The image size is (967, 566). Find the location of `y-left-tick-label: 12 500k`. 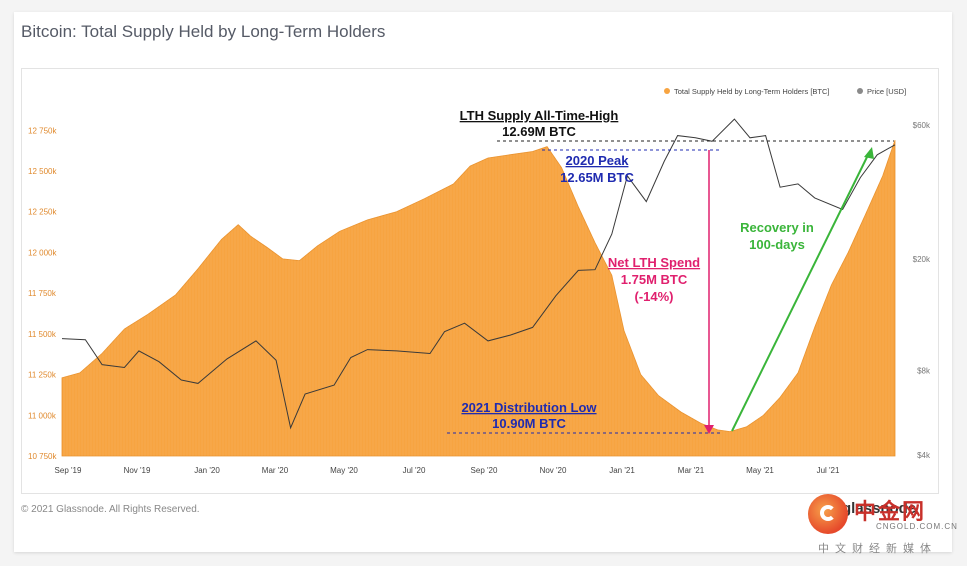

y-left-tick-label: 12 500k is located at coordinates (42, 171).